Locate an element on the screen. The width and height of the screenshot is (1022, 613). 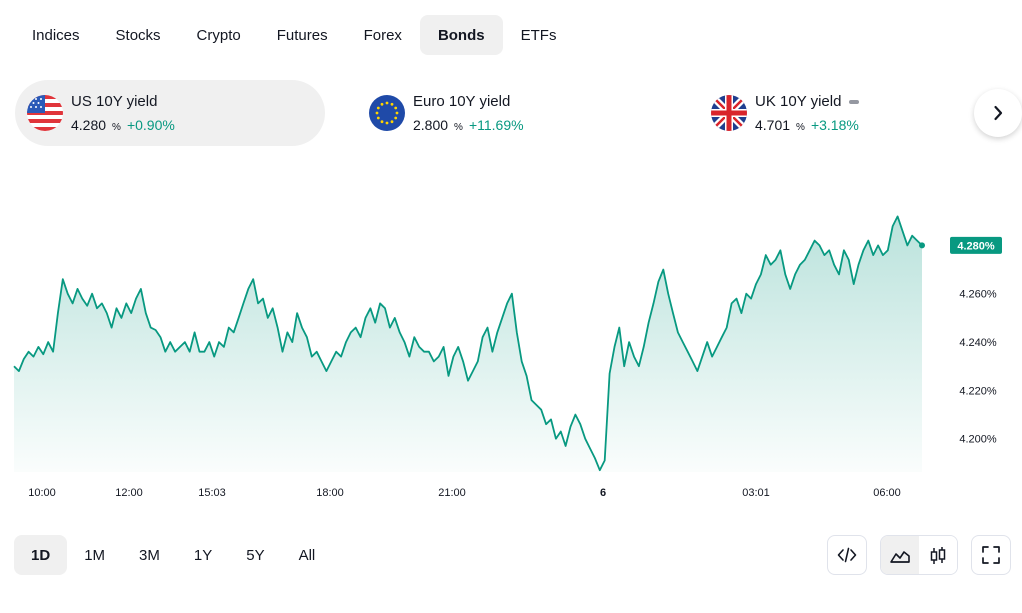
last-value-label: 4.280% is located at coordinates (976, 246).